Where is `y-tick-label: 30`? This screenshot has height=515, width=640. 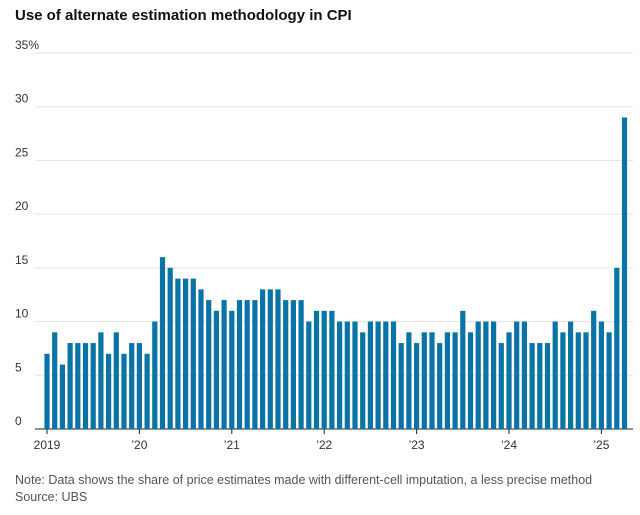 y-tick-label: 30 is located at coordinates (22, 99).